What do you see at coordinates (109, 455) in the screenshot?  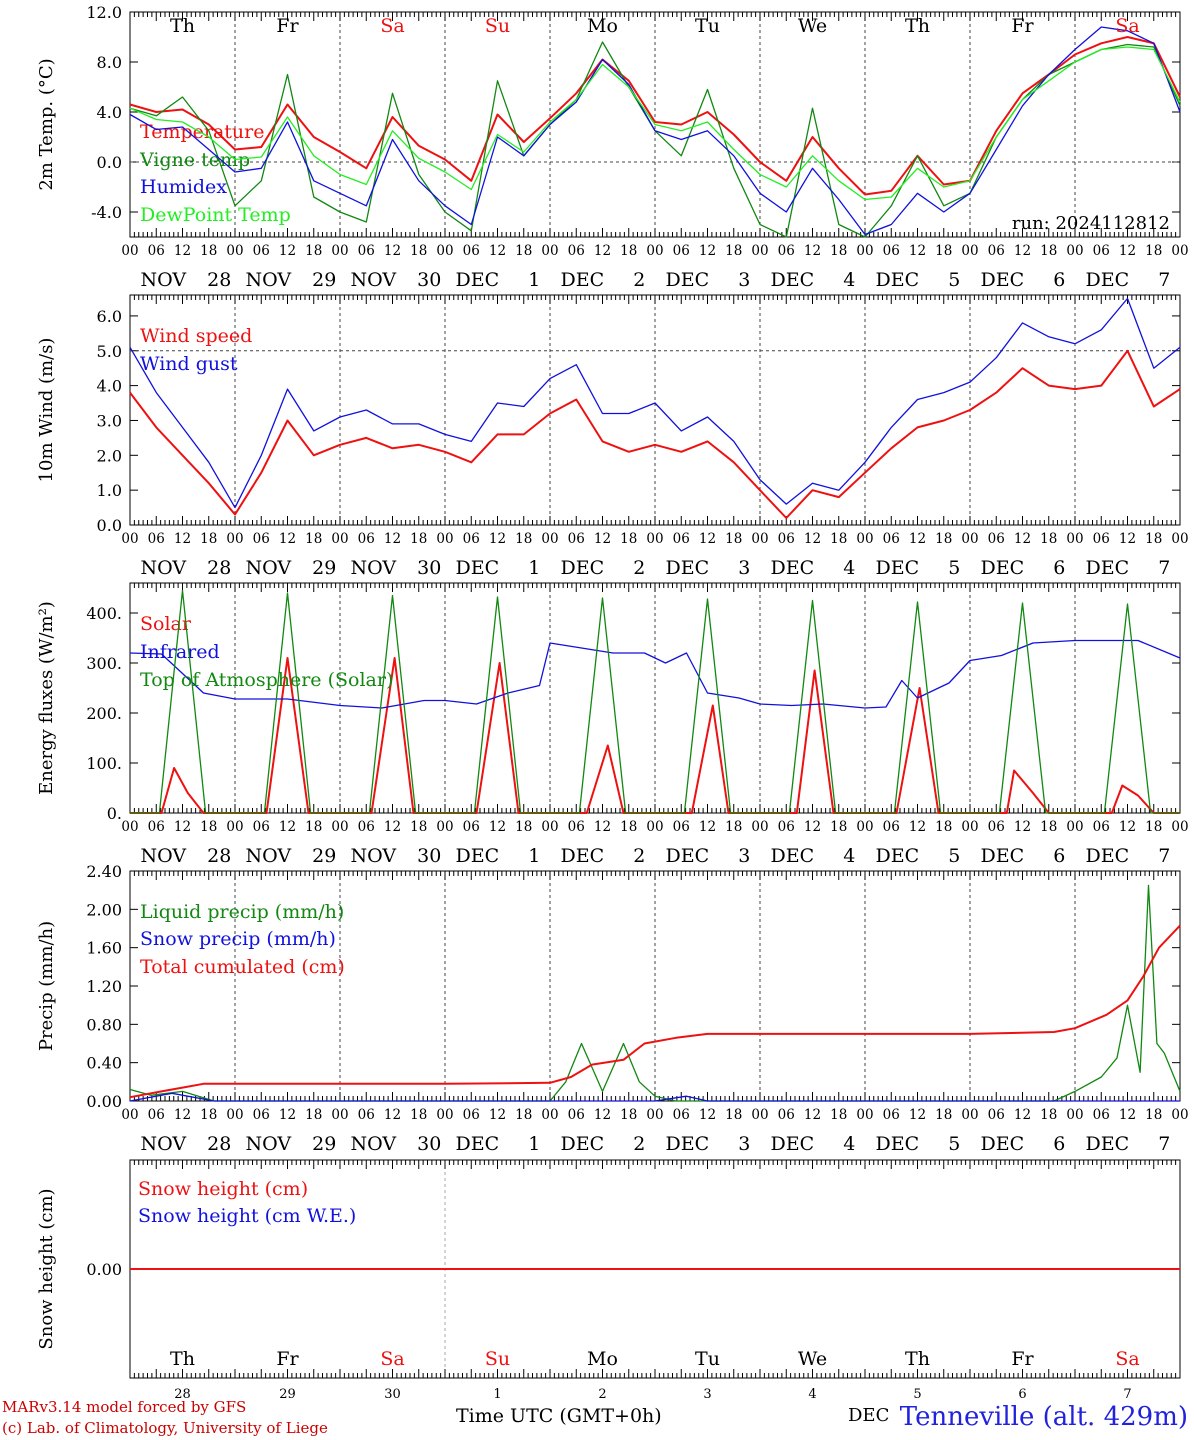 I see `y-tick-label: 2.0` at bounding box center [109, 455].